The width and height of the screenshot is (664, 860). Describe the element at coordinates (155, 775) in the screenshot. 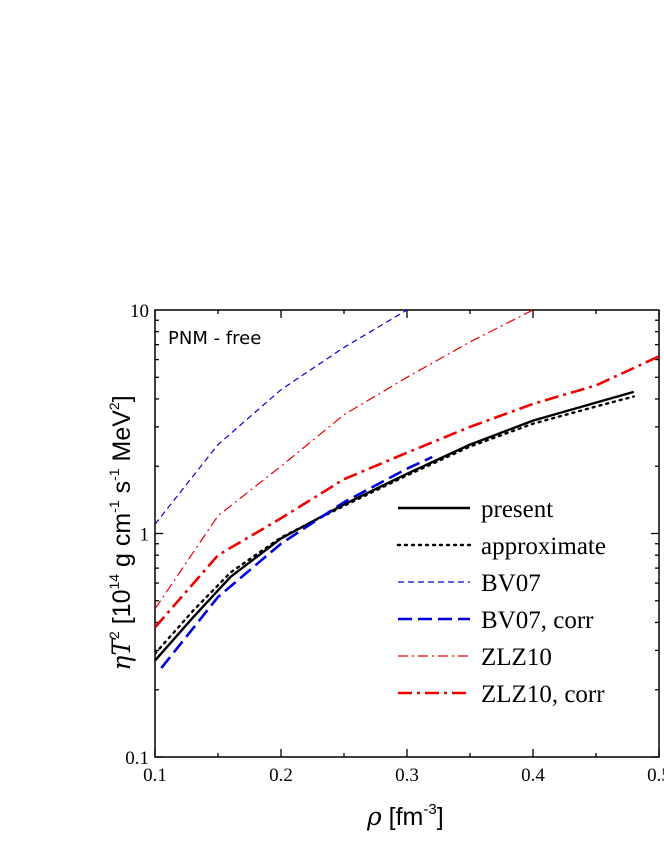

I see `x-tick-label: 0.1` at that location.